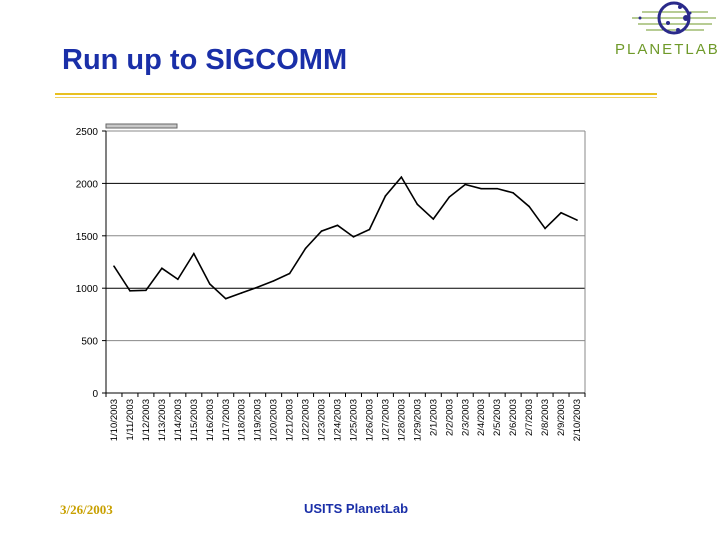  Describe the element at coordinates (210, 420) in the screenshot. I see `x-tick-label: 1/16/2003` at that location.